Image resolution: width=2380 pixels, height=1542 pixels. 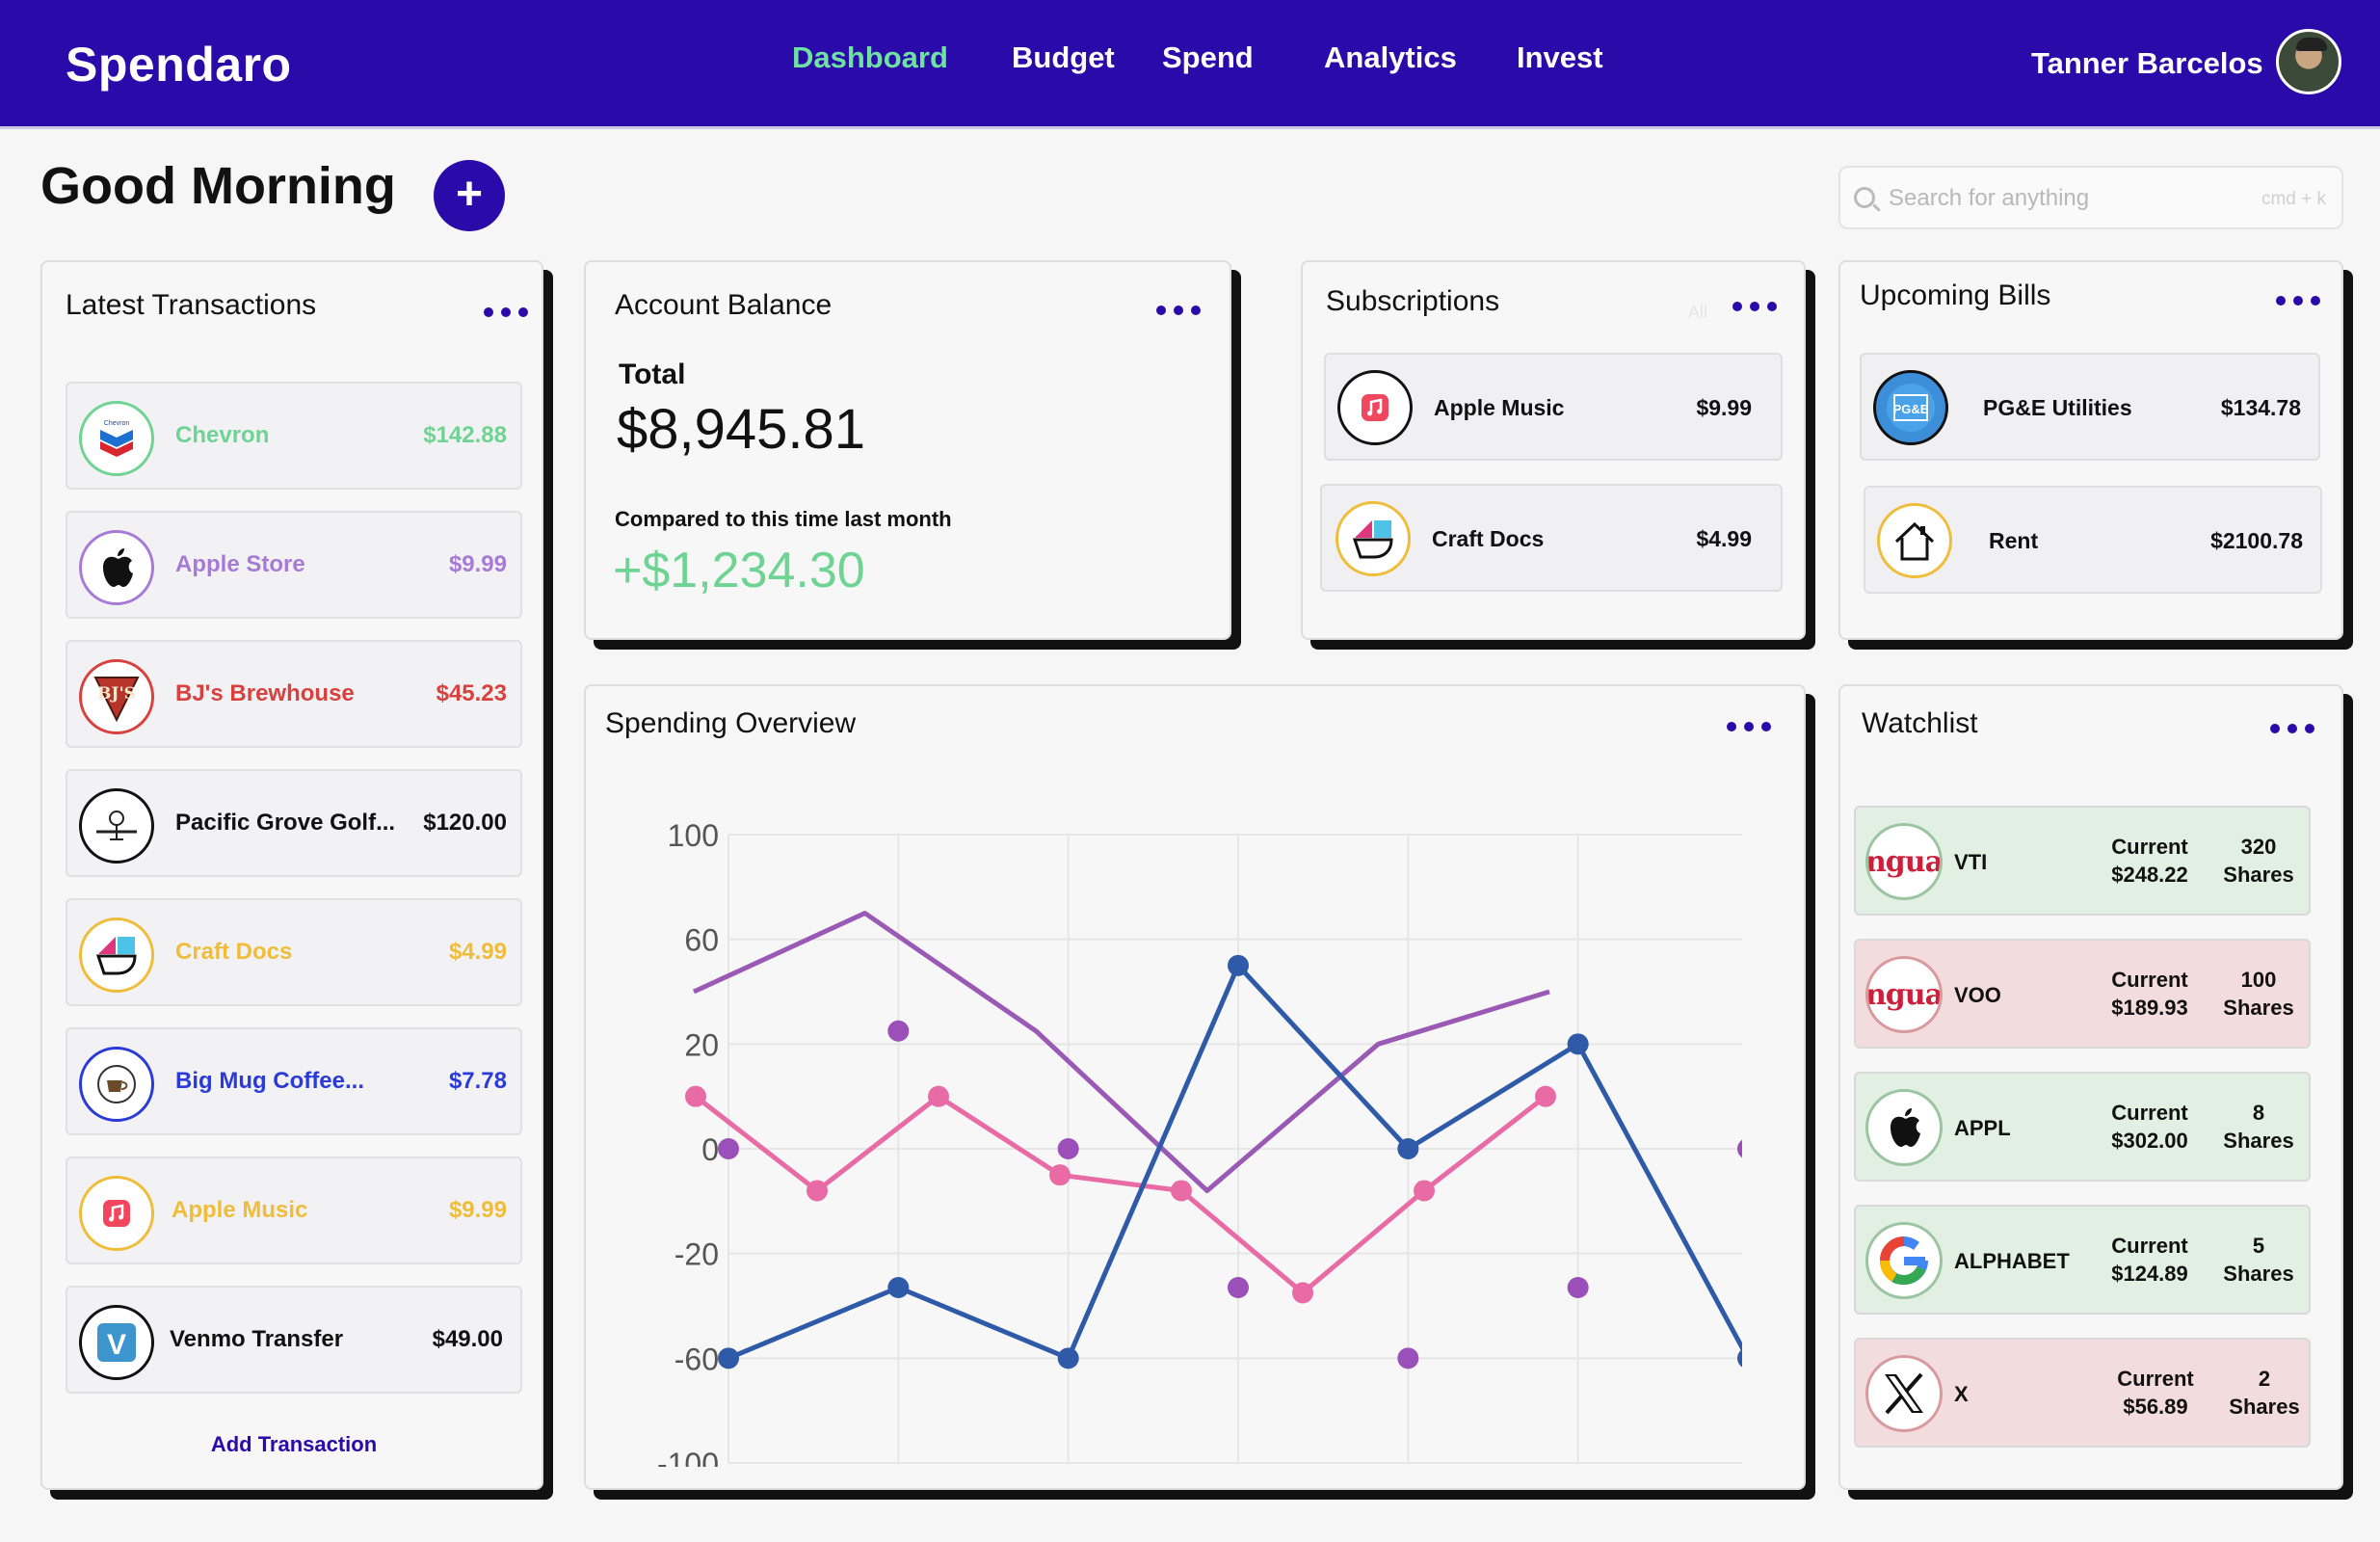 I want to click on transaction-name: Craft Docs, so click(x=234, y=952).